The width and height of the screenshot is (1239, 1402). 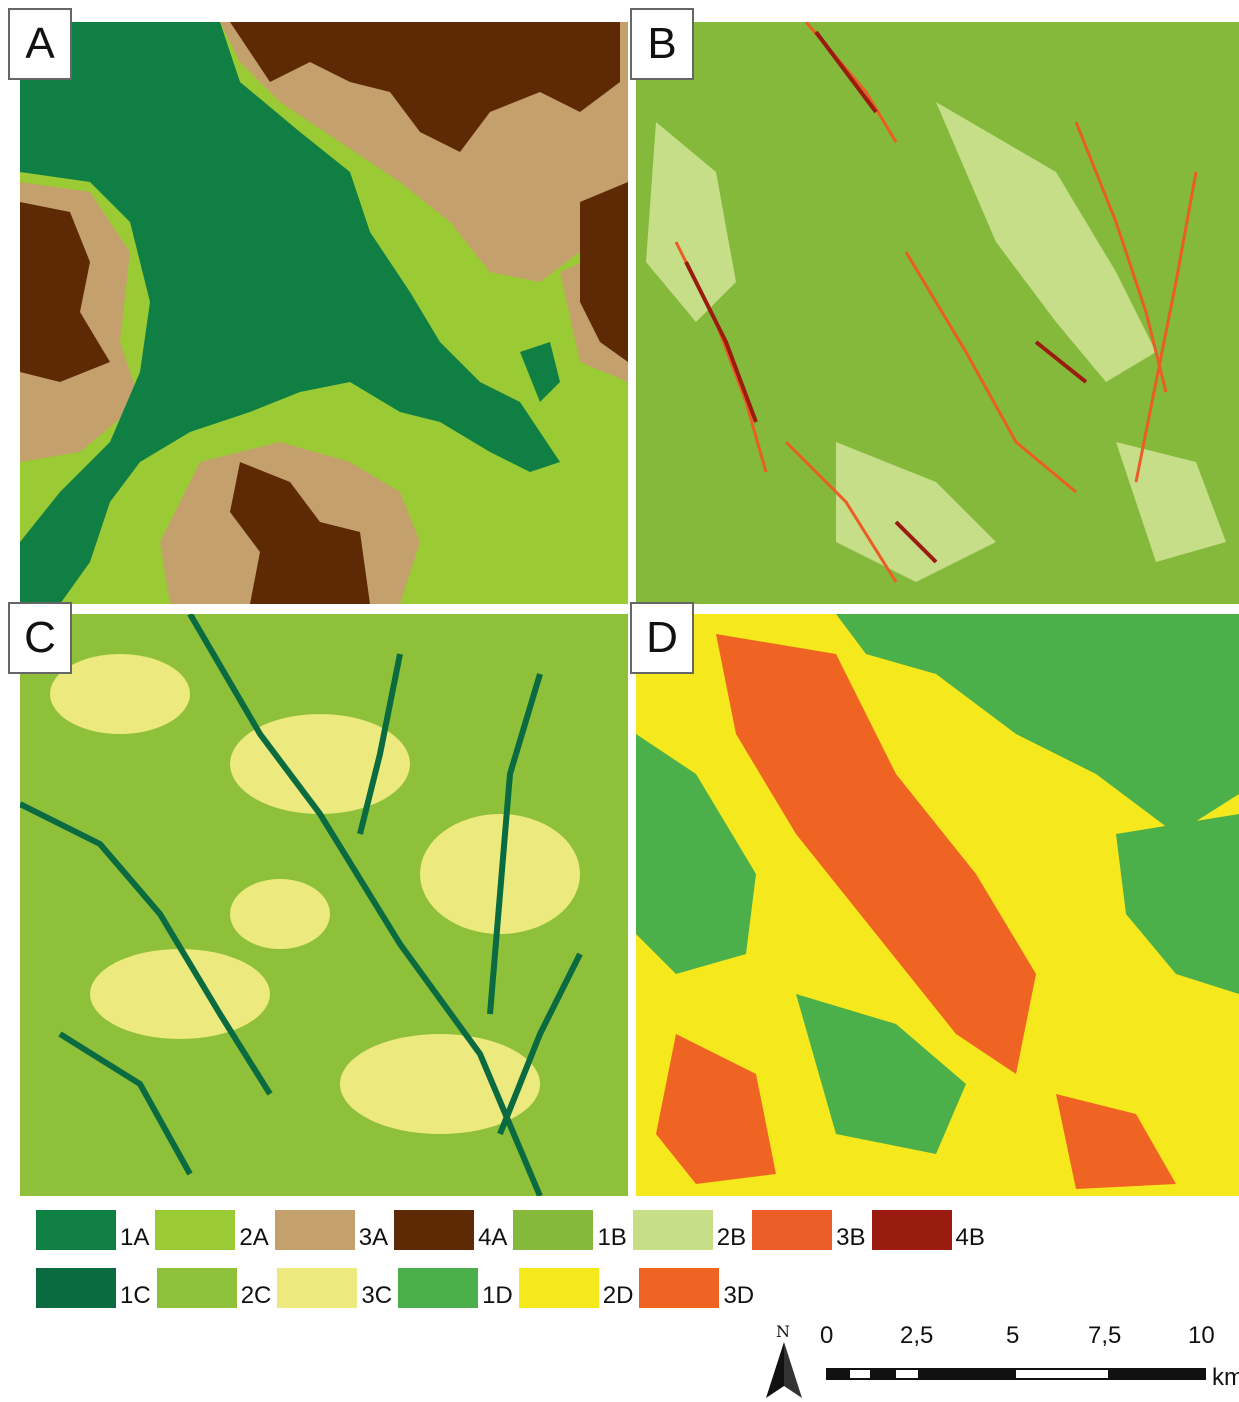 I want to click on legend-item-1d: 1D, so click(x=457, y=1288).